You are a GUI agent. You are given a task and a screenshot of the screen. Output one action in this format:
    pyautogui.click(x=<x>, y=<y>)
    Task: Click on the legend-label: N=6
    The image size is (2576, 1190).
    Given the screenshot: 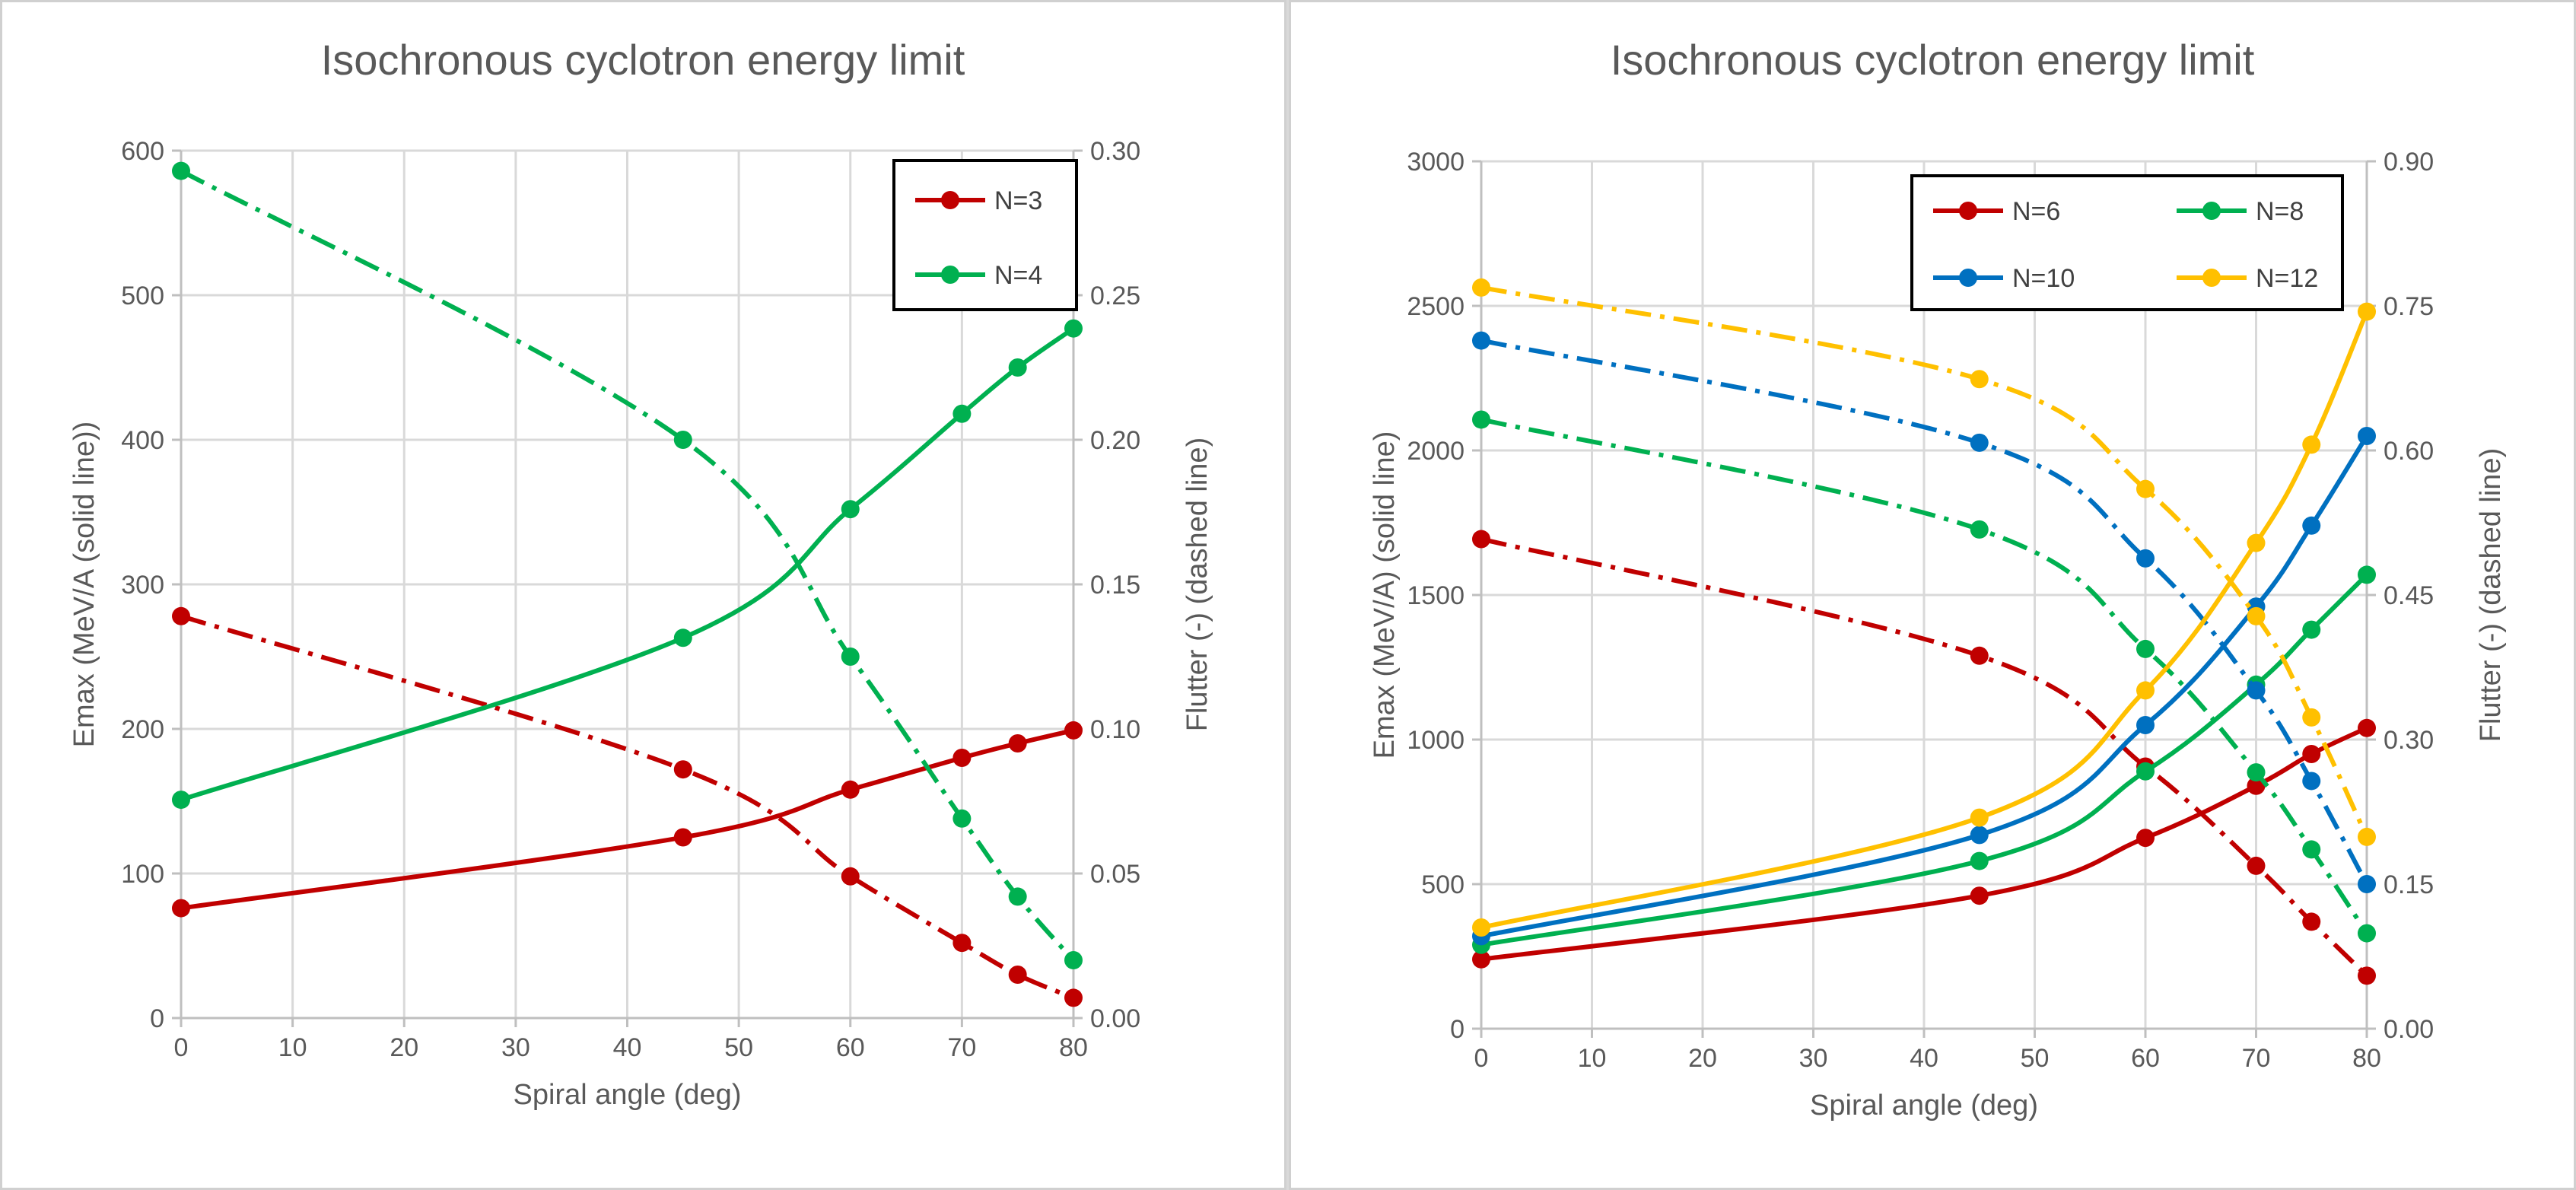 What is the action you would take?
    pyautogui.click(x=2036, y=212)
    